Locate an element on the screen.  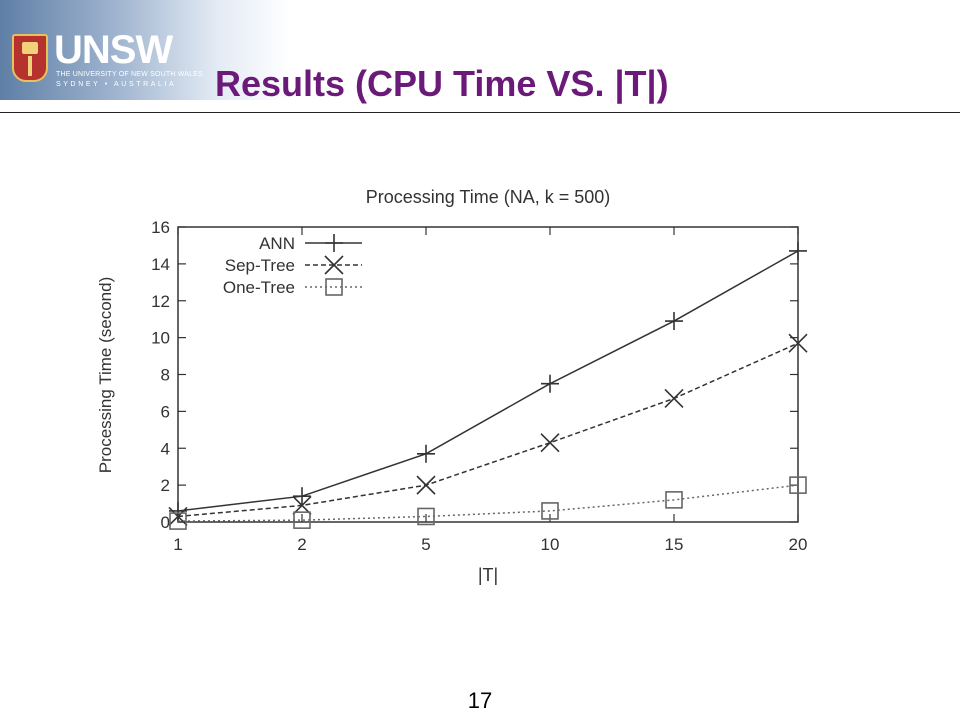
x-tick-label: 5 is located at coordinates (425, 544).